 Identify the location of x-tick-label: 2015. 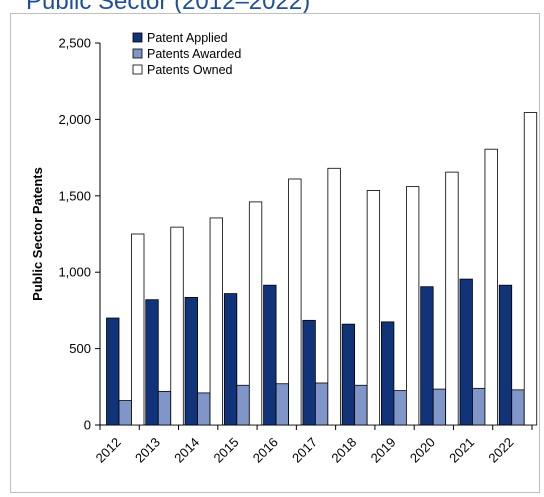
(226, 450).